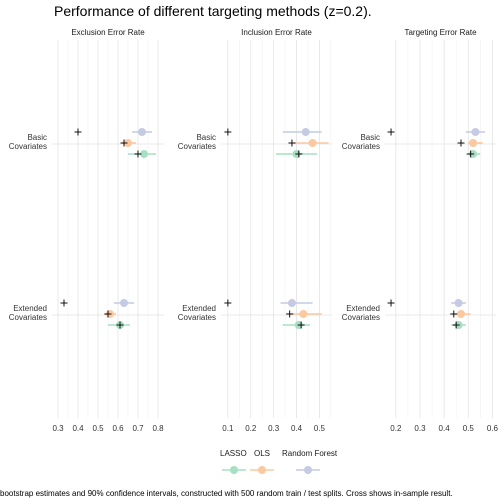 This screenshot has width=504, height=504. What do you see at coordinates (233, 453) in the screenshot?
I see `legend-label: LASSO` at bounding box center [233, 453].